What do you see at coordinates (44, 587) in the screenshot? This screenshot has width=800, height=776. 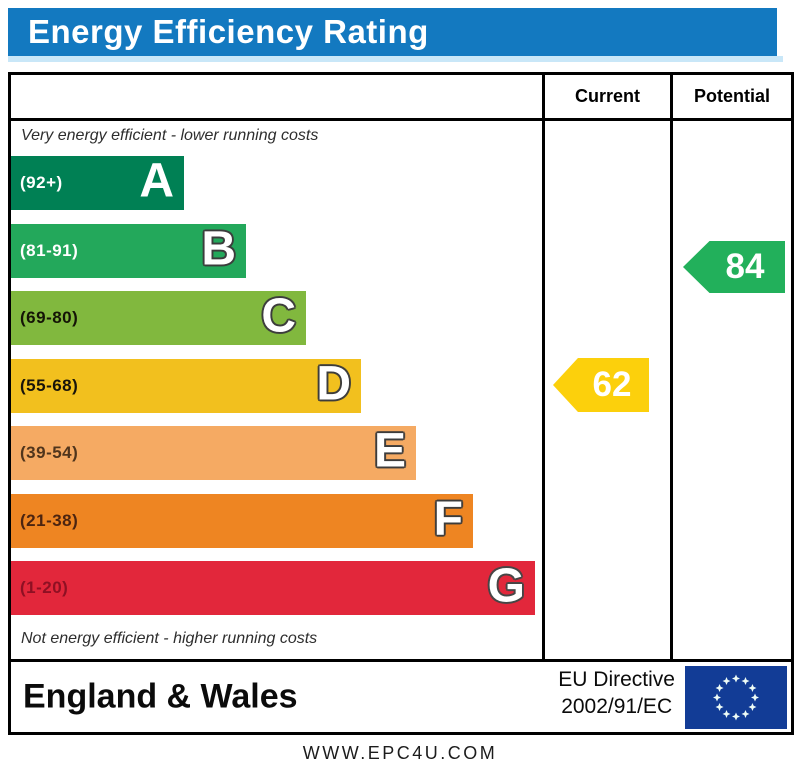 I see `band-range-label: (1-20)` at bounding box center [44, 587].